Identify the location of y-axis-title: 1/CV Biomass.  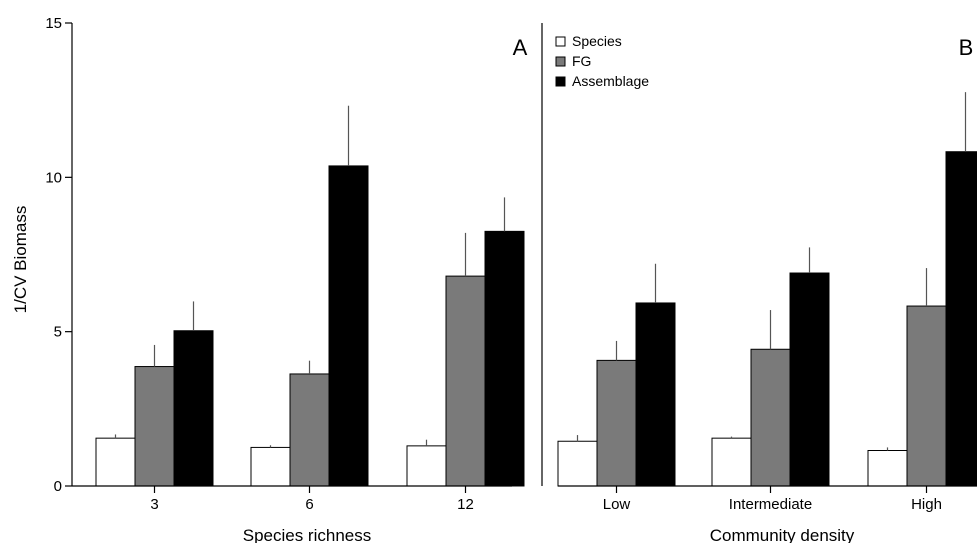
(20, 260).